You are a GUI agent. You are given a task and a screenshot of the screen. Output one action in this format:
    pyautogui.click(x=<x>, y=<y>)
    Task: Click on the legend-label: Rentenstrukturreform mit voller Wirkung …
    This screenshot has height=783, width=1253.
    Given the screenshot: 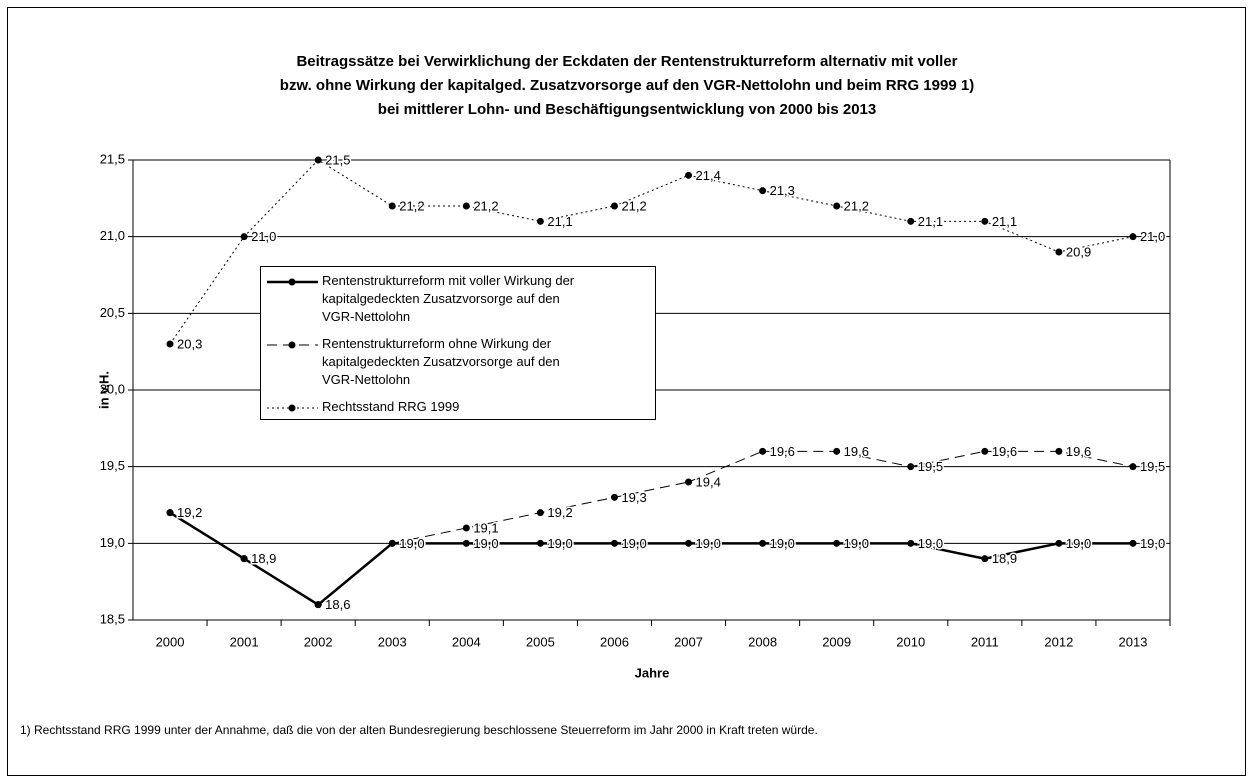 What is the action you would take?
    pyautogui.click(x=448, y=298)
    